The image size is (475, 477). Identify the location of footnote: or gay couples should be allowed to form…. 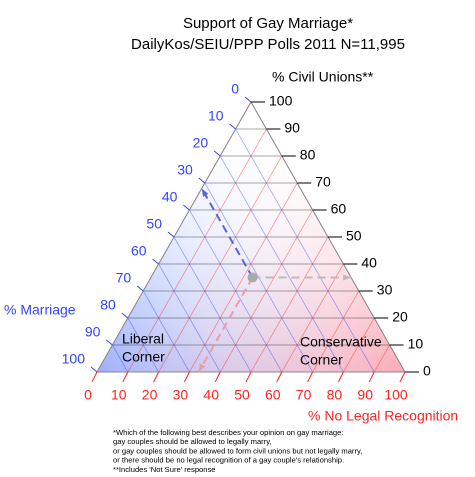
(237, 450).